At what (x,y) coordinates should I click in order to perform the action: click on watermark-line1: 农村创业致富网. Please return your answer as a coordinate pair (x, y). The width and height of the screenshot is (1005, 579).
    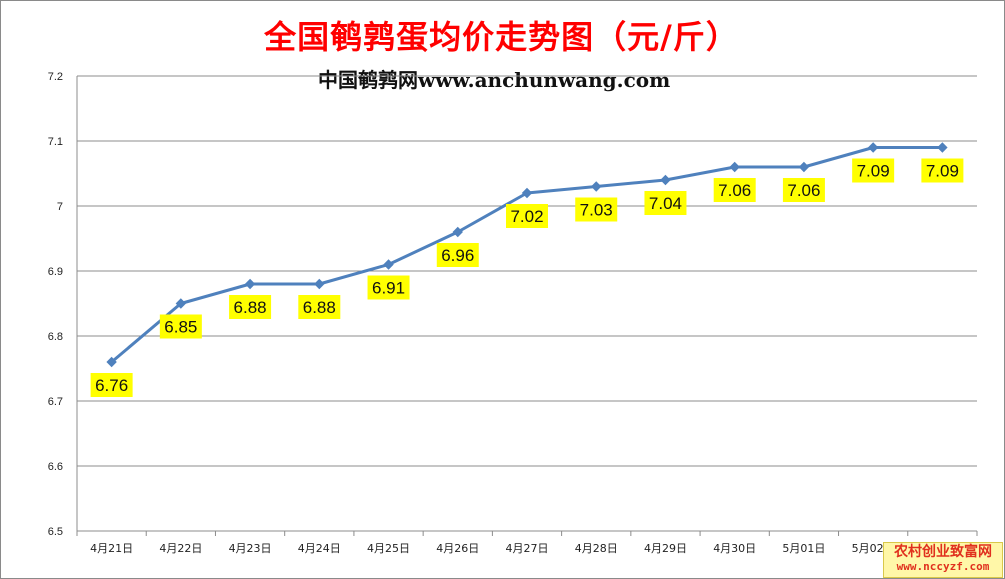
    Looking at the image, I should click on (943, 552).